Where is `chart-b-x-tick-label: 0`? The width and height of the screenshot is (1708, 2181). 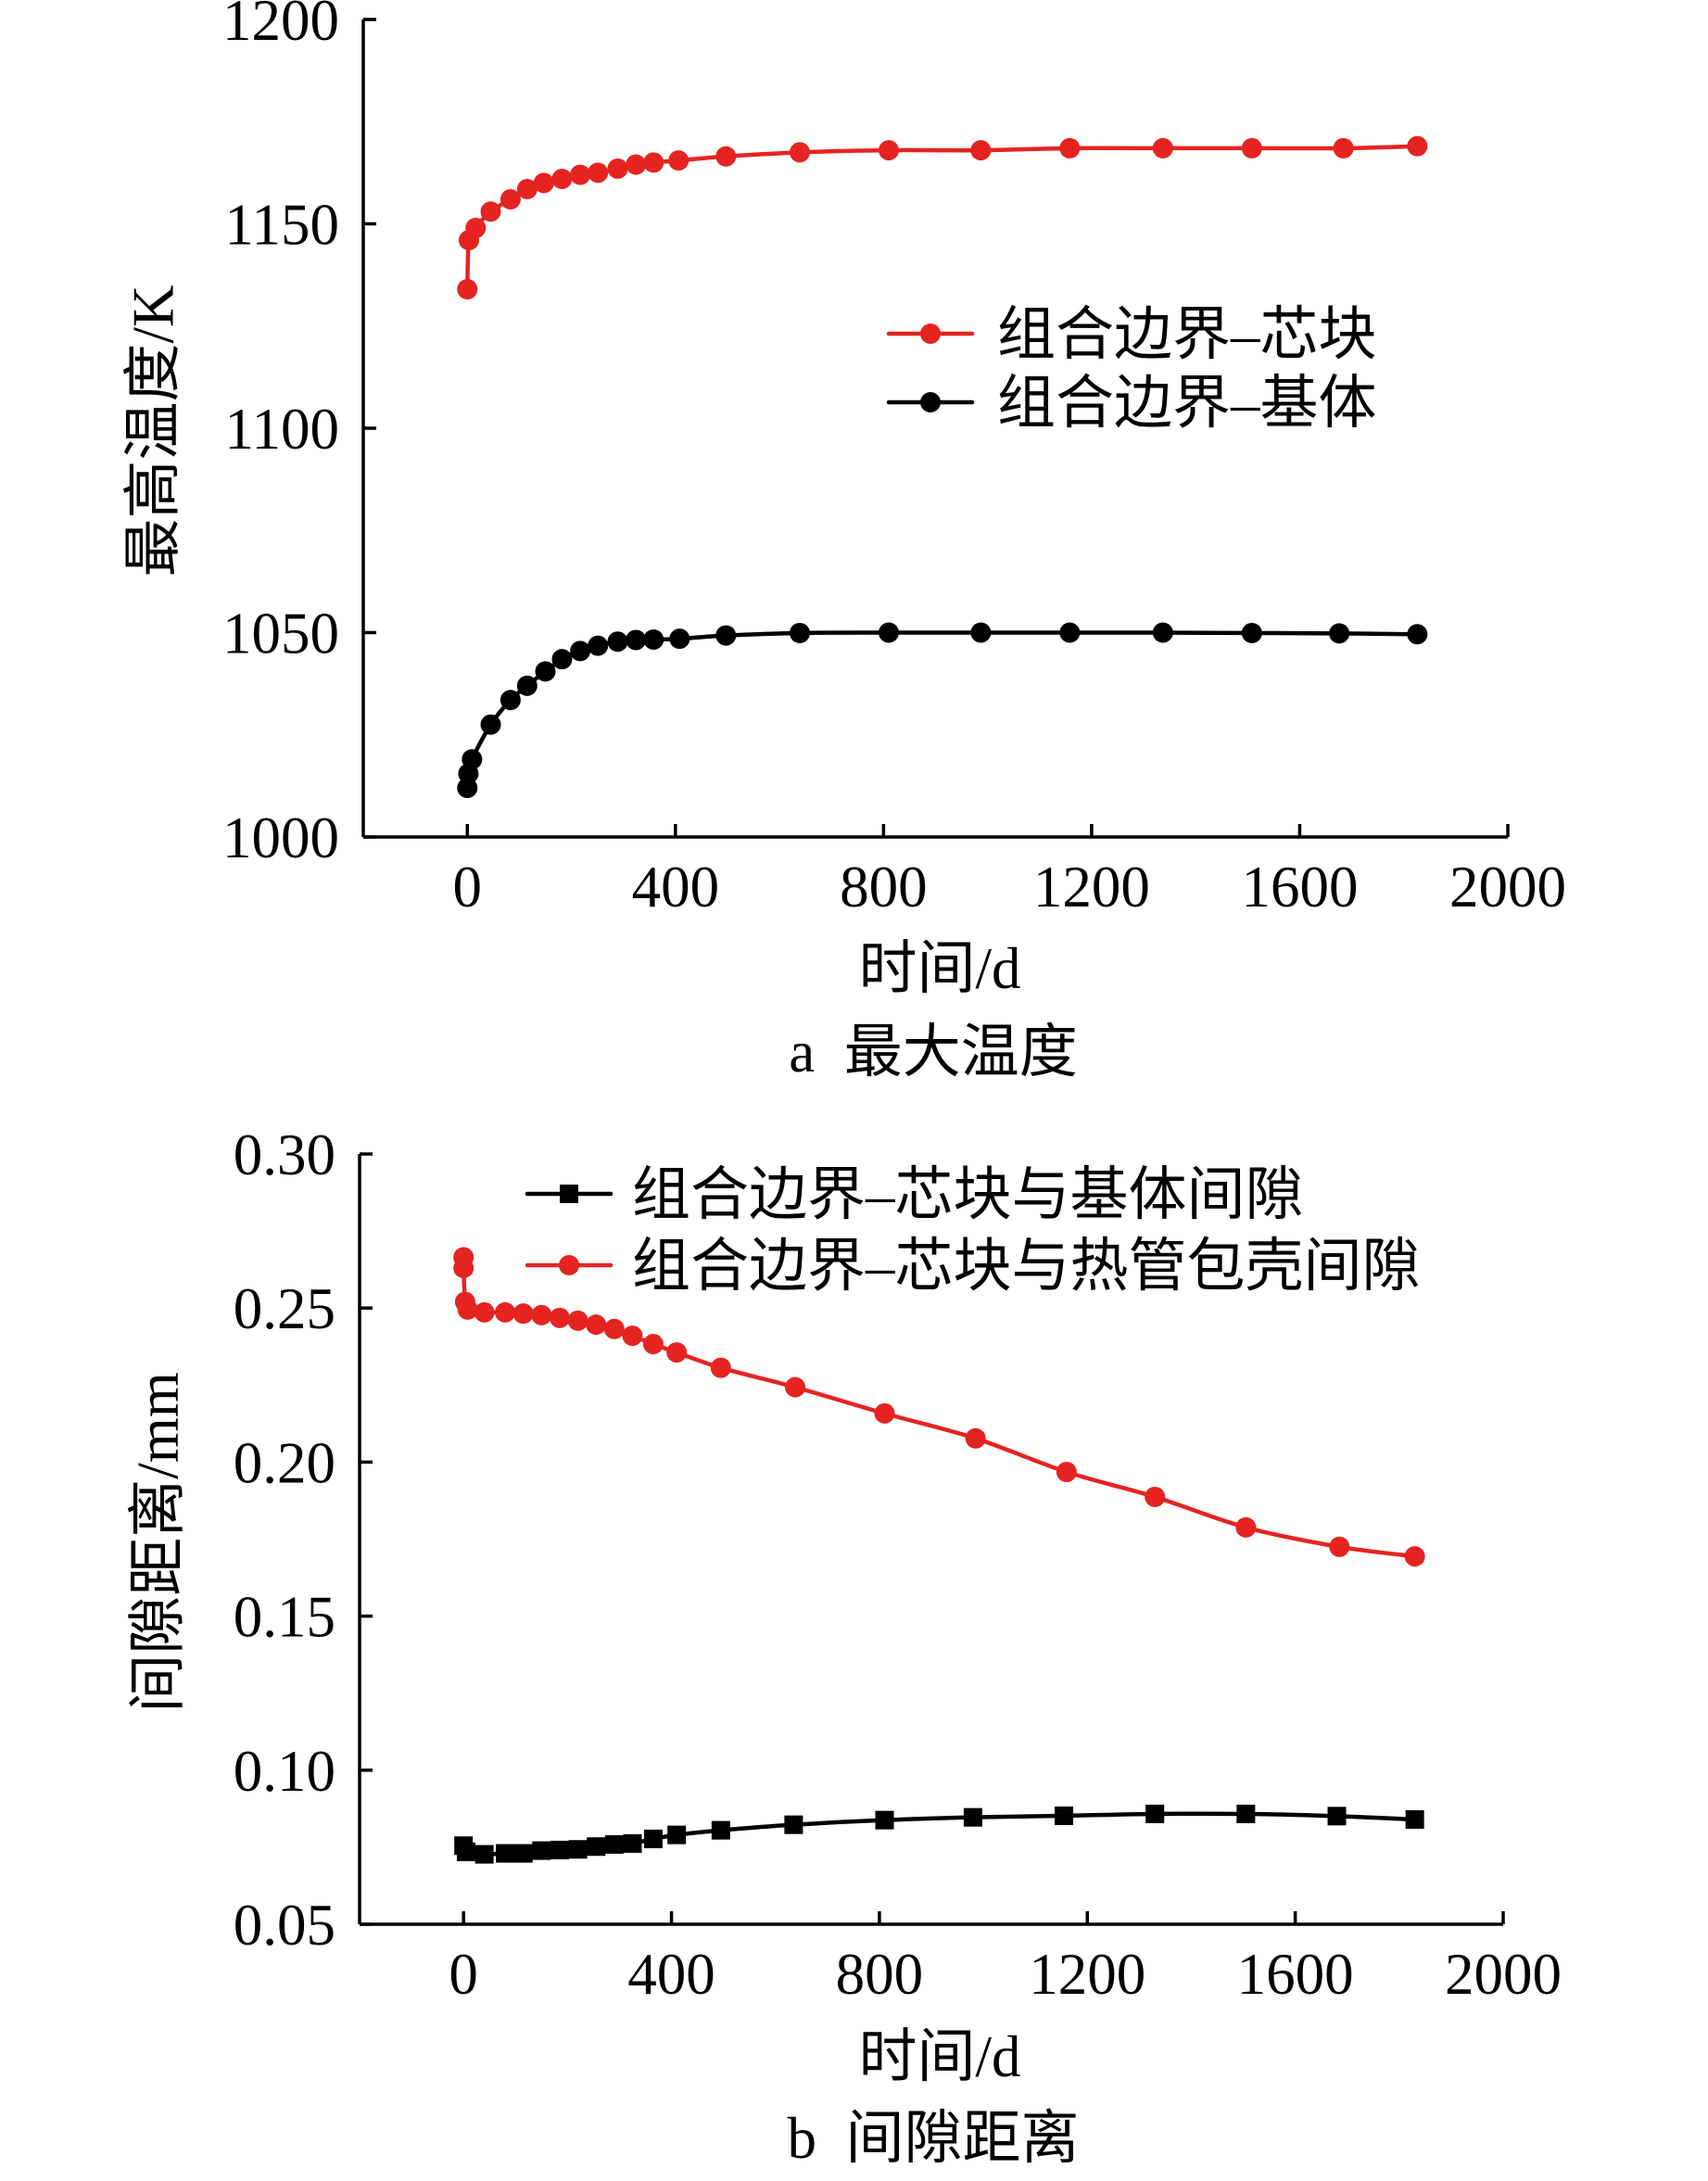
chart-b-x-tick-label: 0 is located at coordinates (464, 1974).